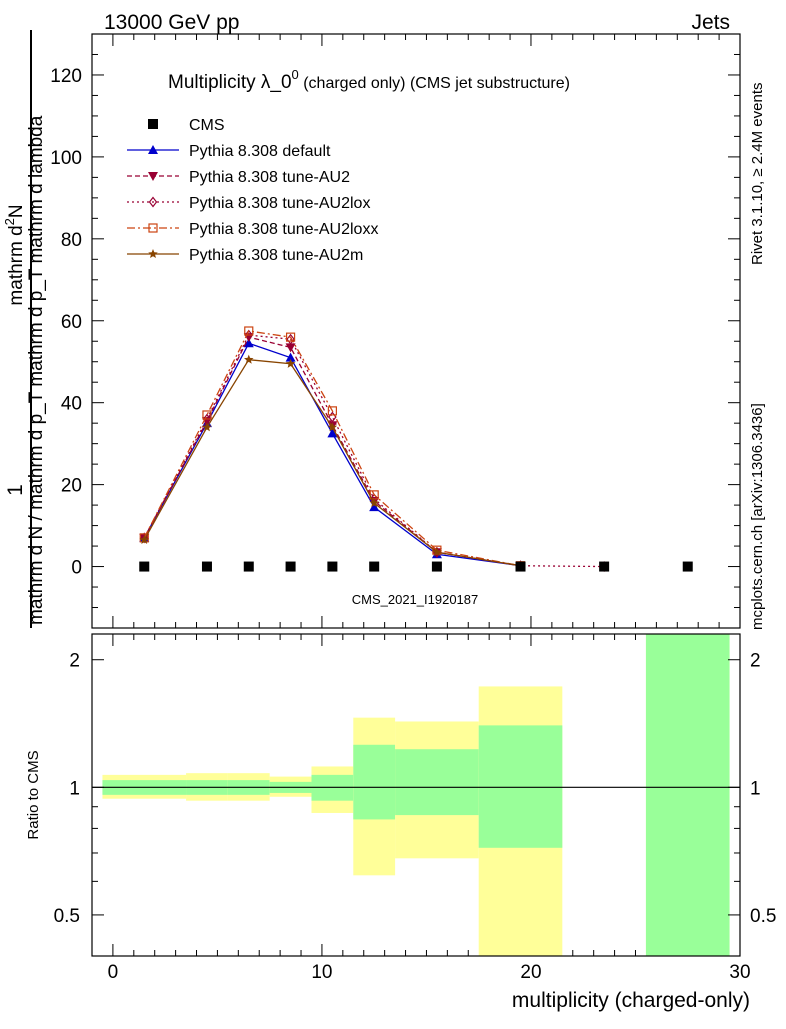  What do you see at coordinates (171, 22) in the screenshot?
I see `header-left: 13000 GeV pp` at bounding box center [171, 22].